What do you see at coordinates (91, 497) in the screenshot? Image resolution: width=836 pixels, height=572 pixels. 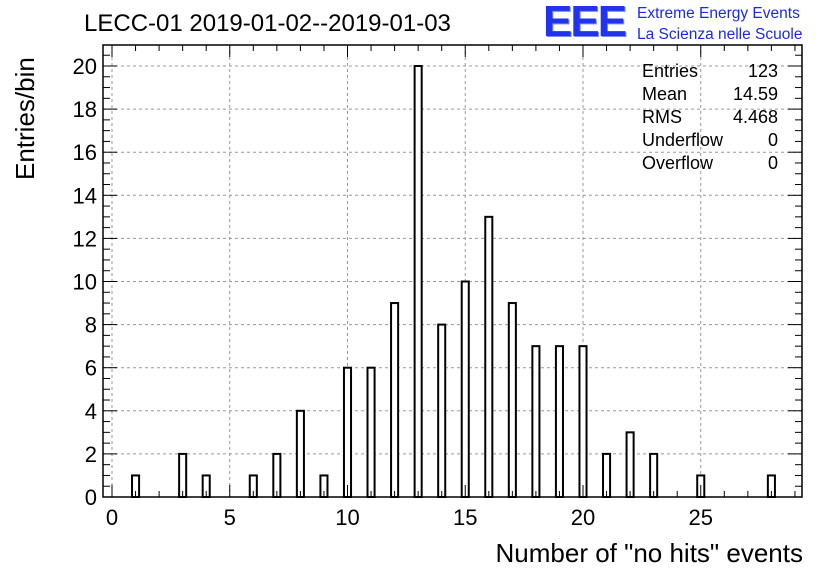 I see `y-tick-label: 0` at bounding box center [91, 497].